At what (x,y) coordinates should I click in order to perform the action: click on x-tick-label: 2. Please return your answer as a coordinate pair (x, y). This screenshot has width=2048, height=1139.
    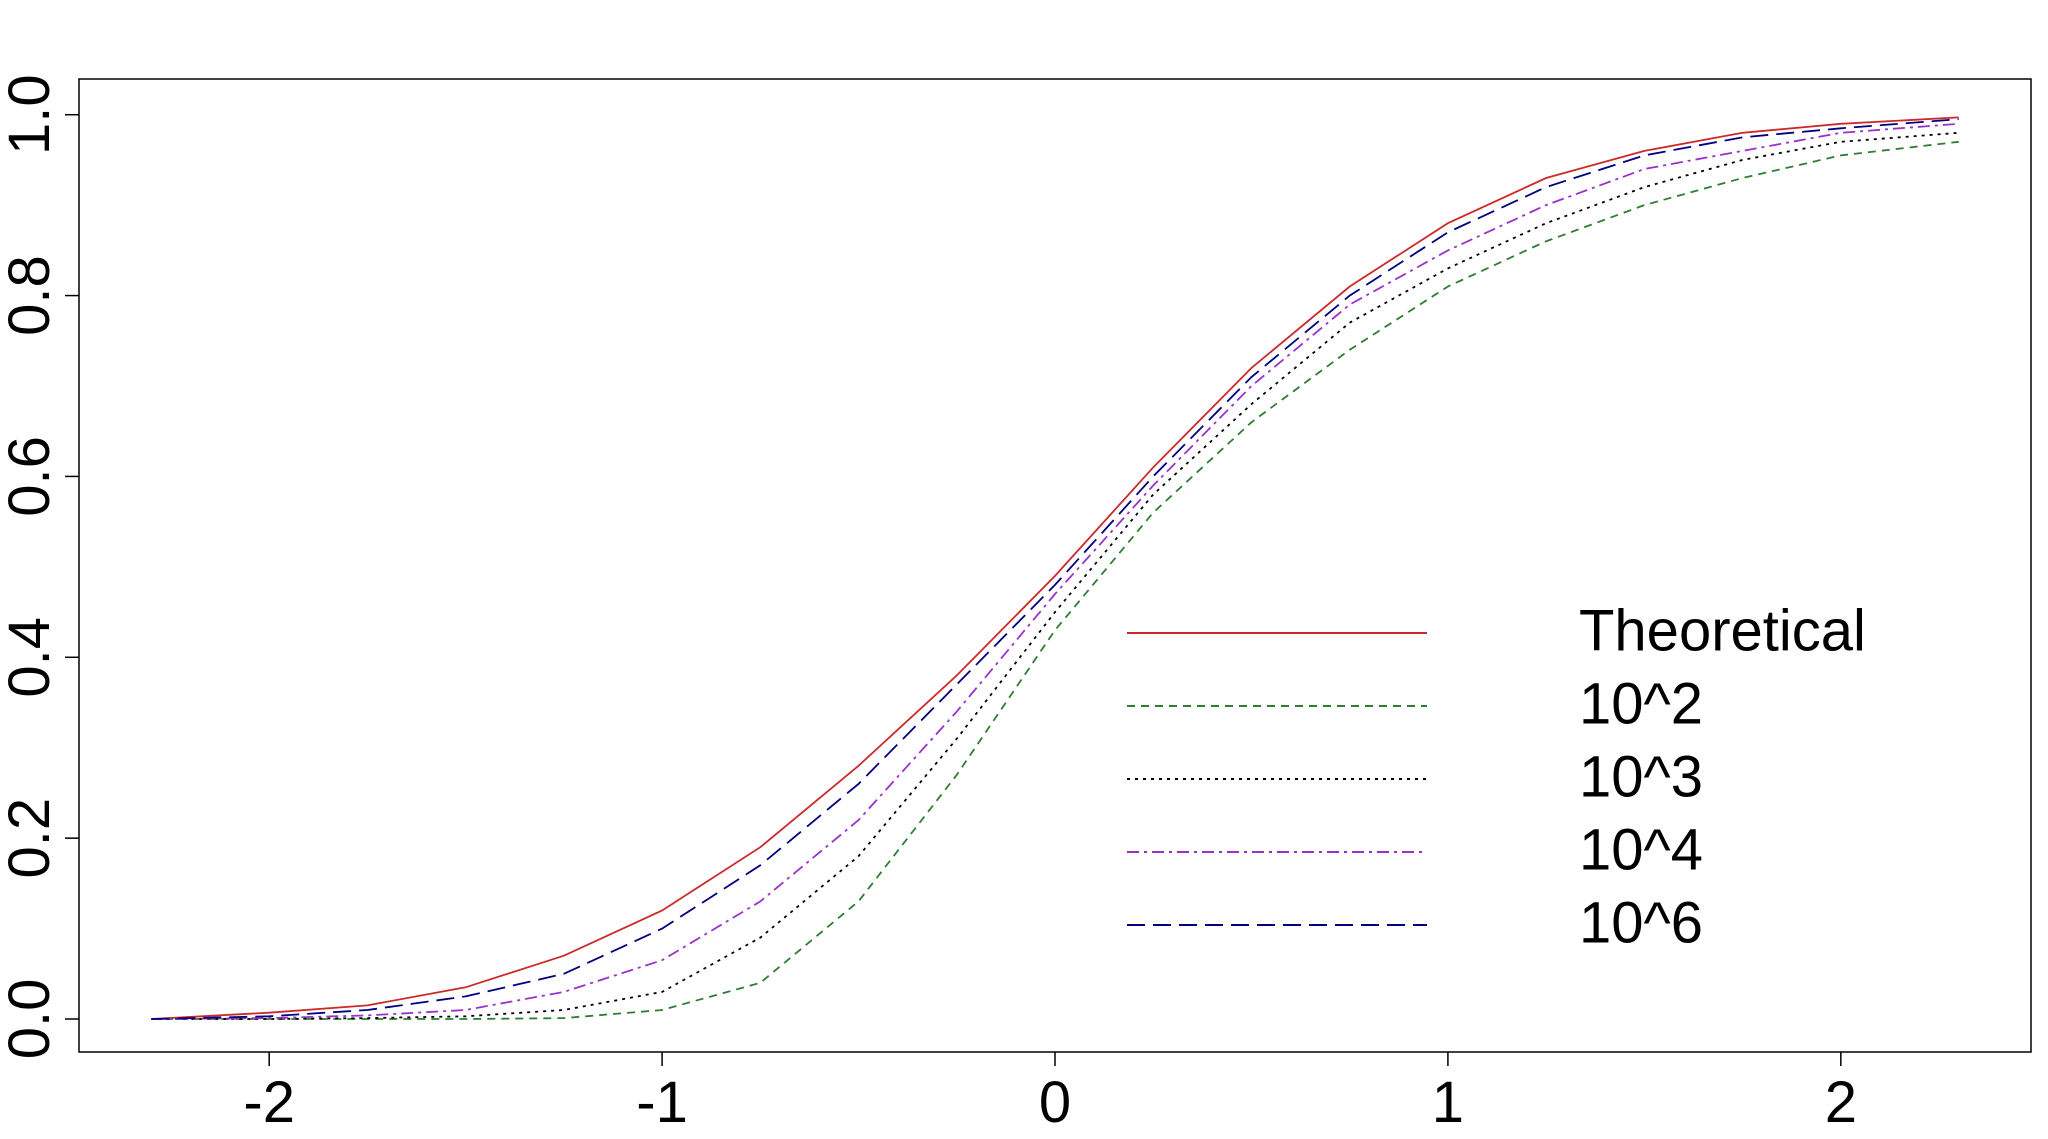
    Looking at the image, I should click on (1841, 1102).